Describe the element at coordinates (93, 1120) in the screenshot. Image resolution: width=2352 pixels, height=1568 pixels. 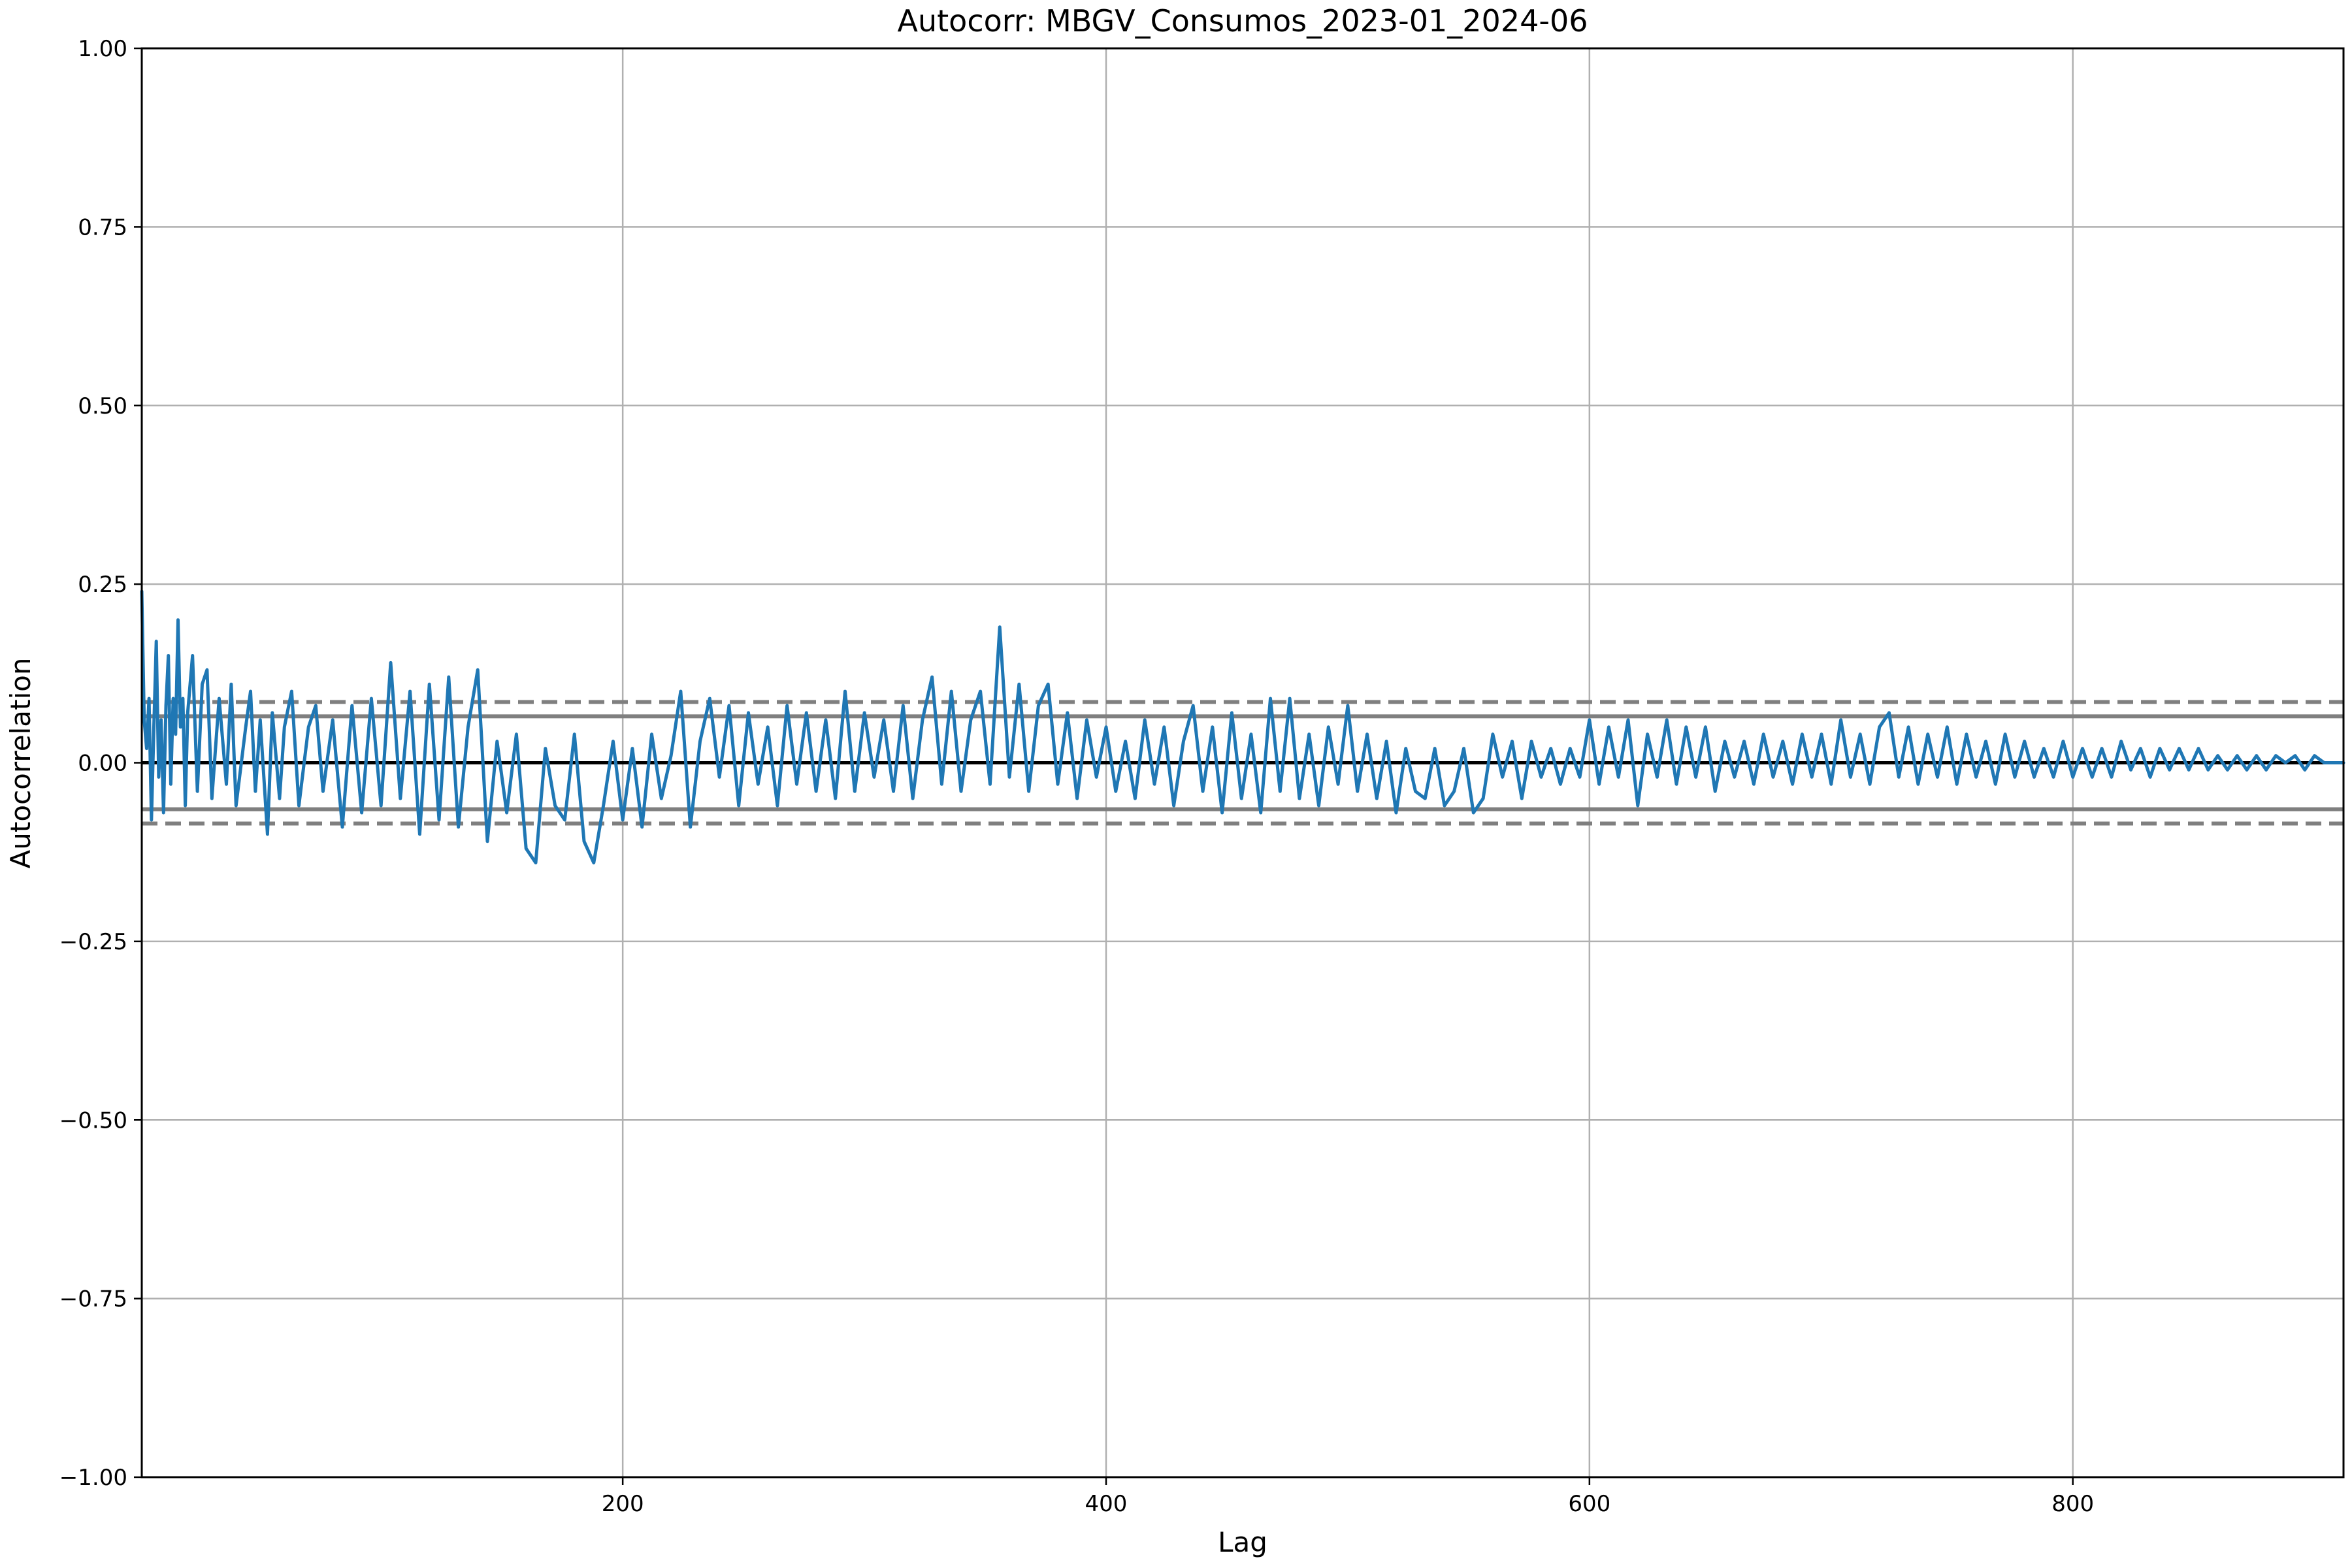
I see `y-tick-label: −0.50` at that location.